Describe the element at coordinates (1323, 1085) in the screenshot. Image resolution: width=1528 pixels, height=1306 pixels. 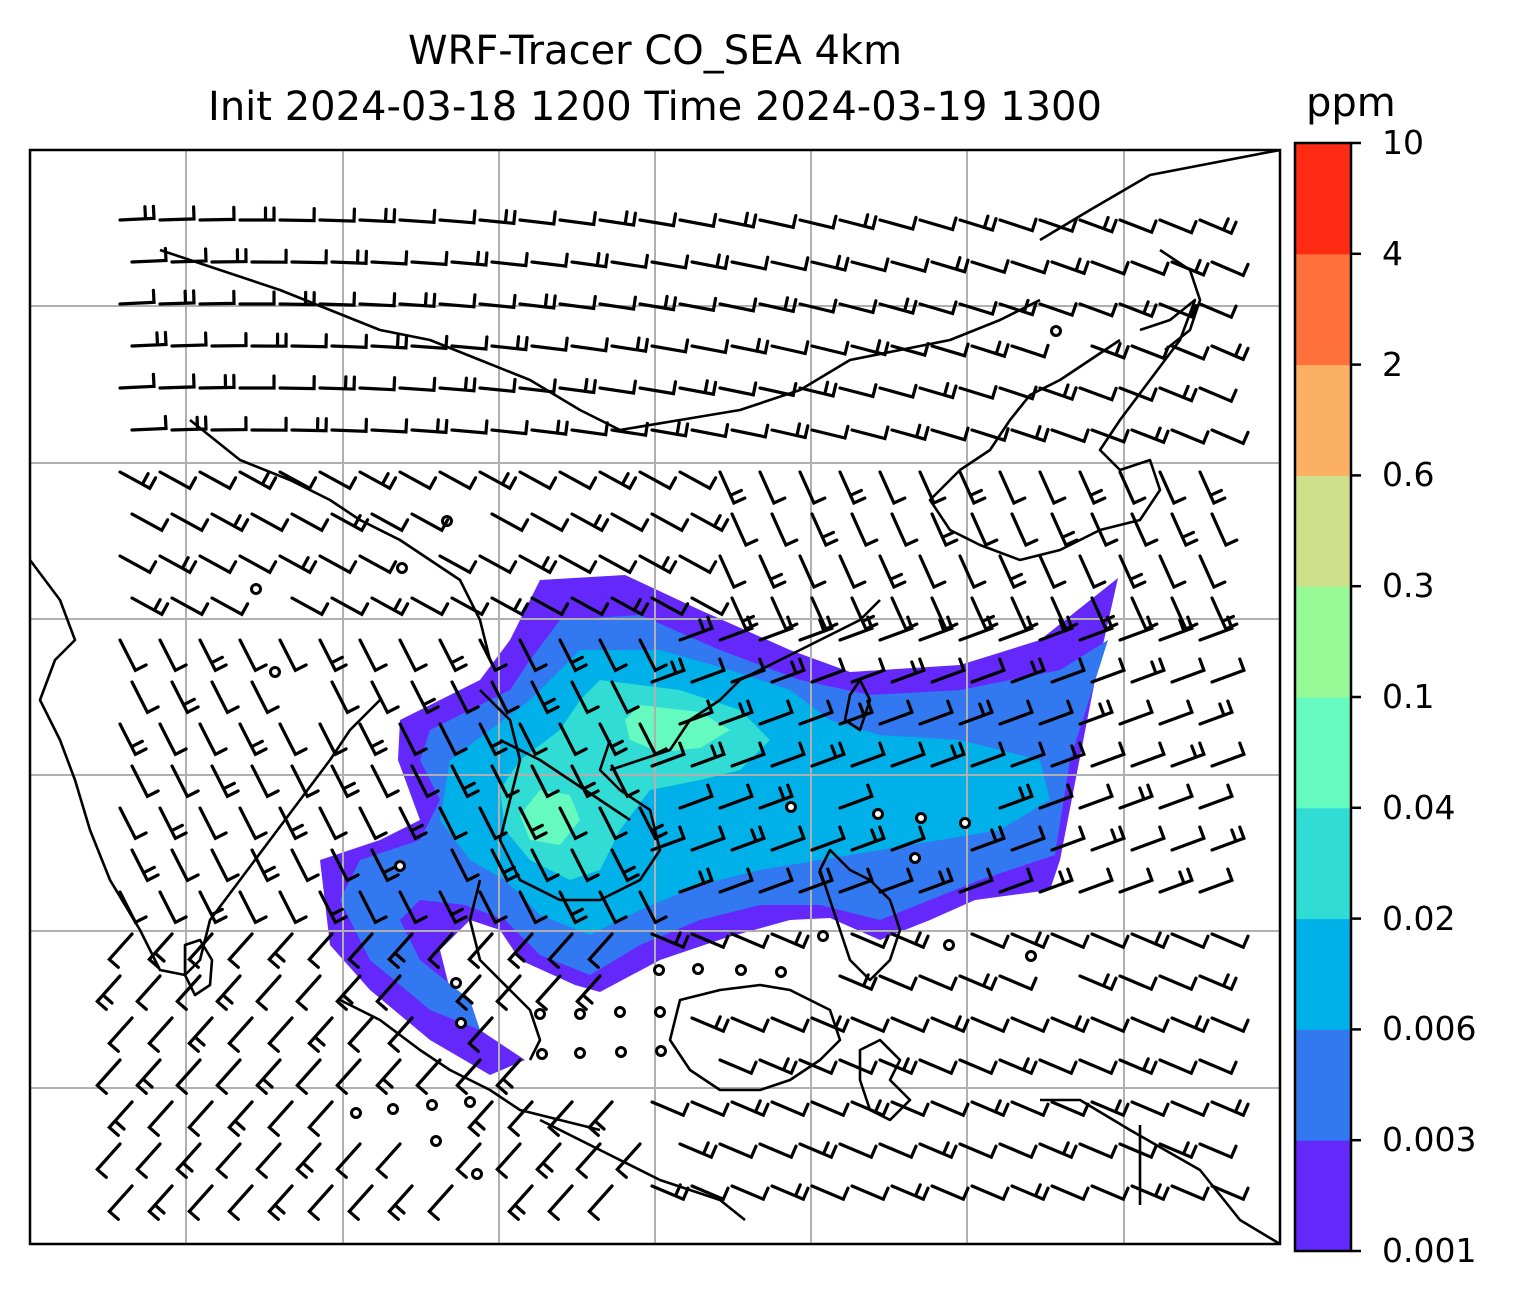
I see `colorbar-segment` at that location.